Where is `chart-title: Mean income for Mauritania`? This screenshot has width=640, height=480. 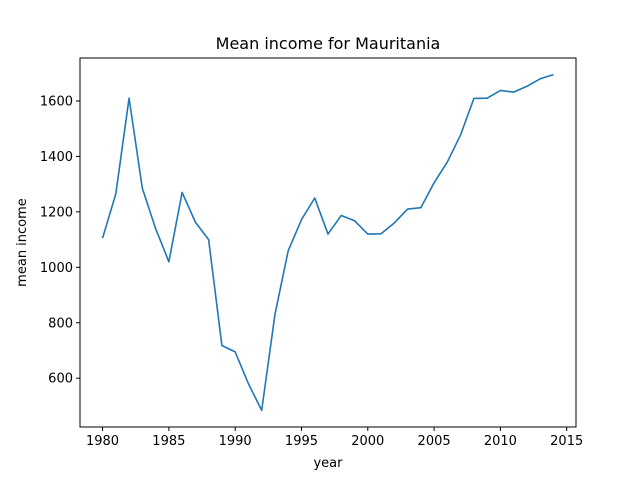 chart-title: Mean income for Mauritania is located at coordinates (328, 43).